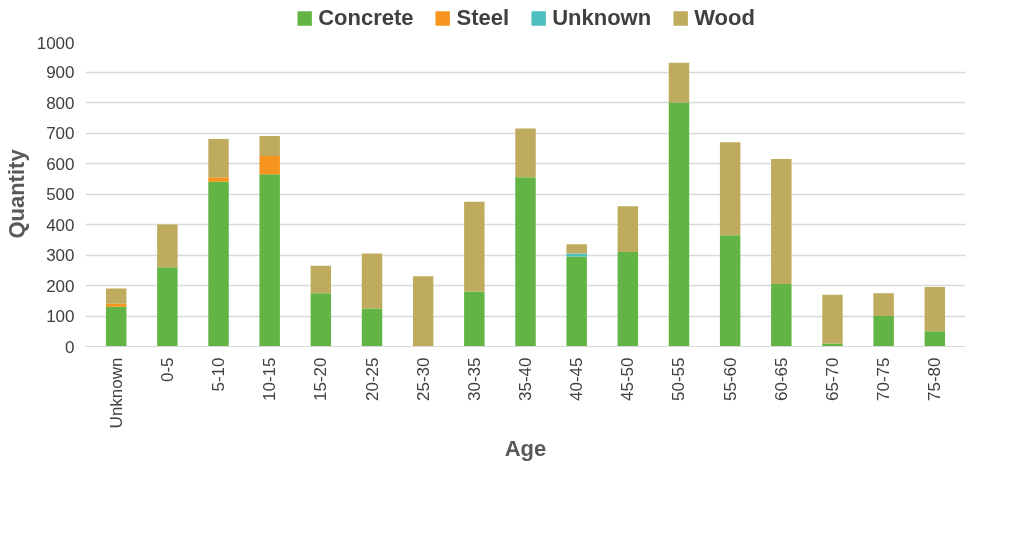 The width and height of the screenshot is (1016, 533). What do you see at coordinates (602, 18) in the screenshot?
I see `legend-label: Unknown` at bounding box center [602, 18].